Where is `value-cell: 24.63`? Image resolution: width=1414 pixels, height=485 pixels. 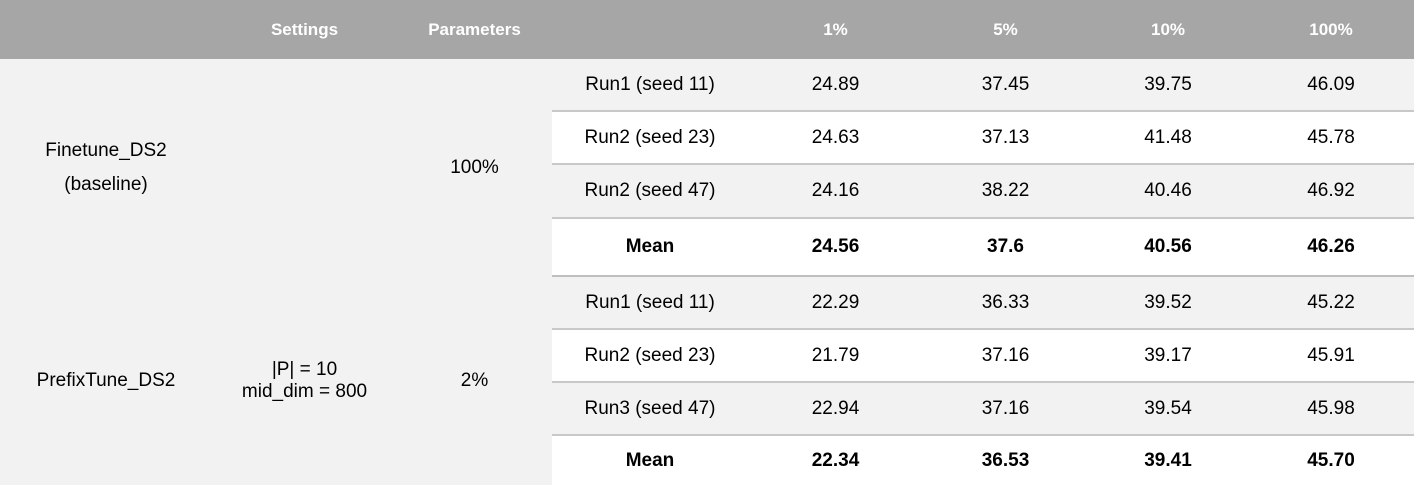 value-cell: 24.63 is located at coordinates (835, 138).